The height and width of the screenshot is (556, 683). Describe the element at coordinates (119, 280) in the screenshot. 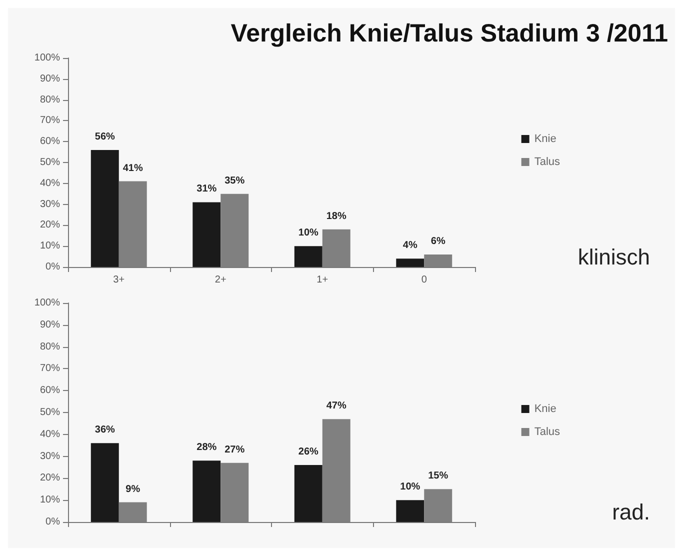

I see `x-tick-label: 3+` at that location.